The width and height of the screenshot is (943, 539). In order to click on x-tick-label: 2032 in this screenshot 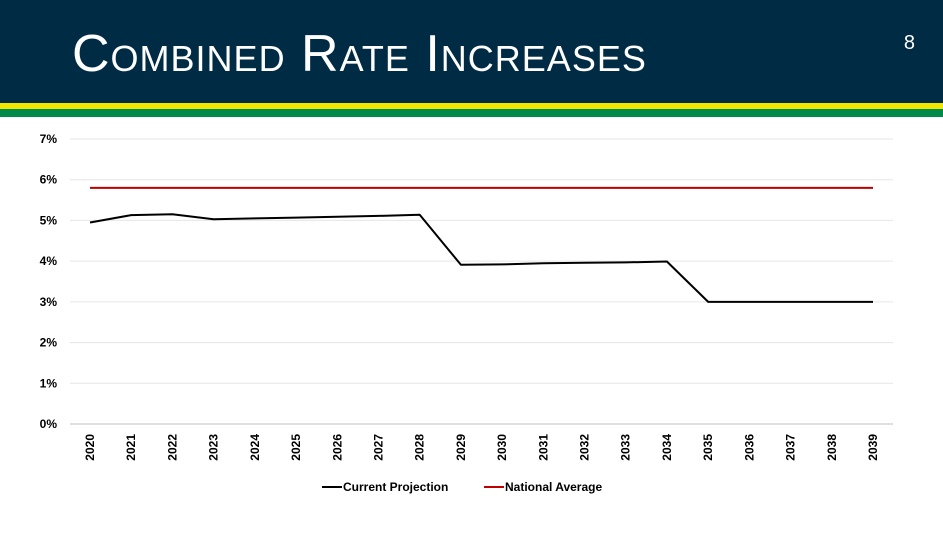, I will do `click(585, 447)`.